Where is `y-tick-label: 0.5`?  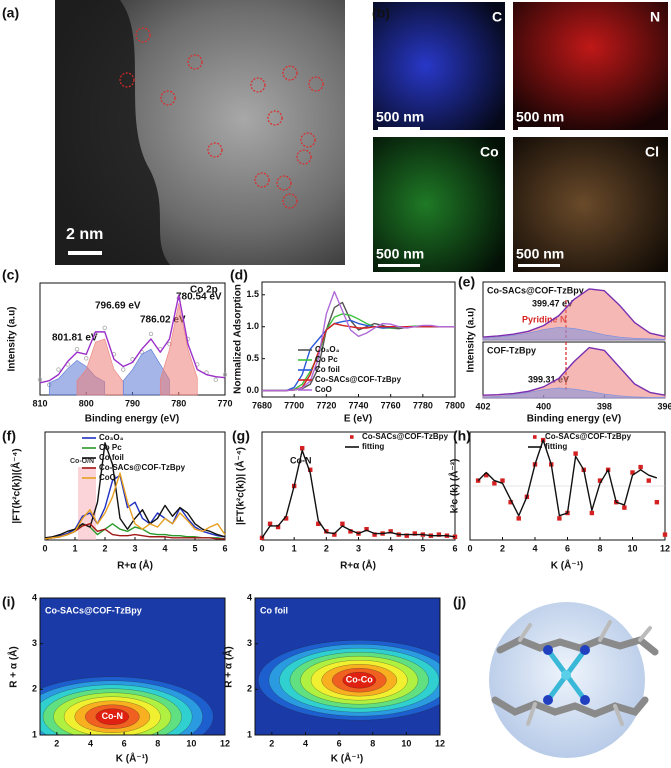 y-tick-label: 0.5 is located at coordinates (252, 358).